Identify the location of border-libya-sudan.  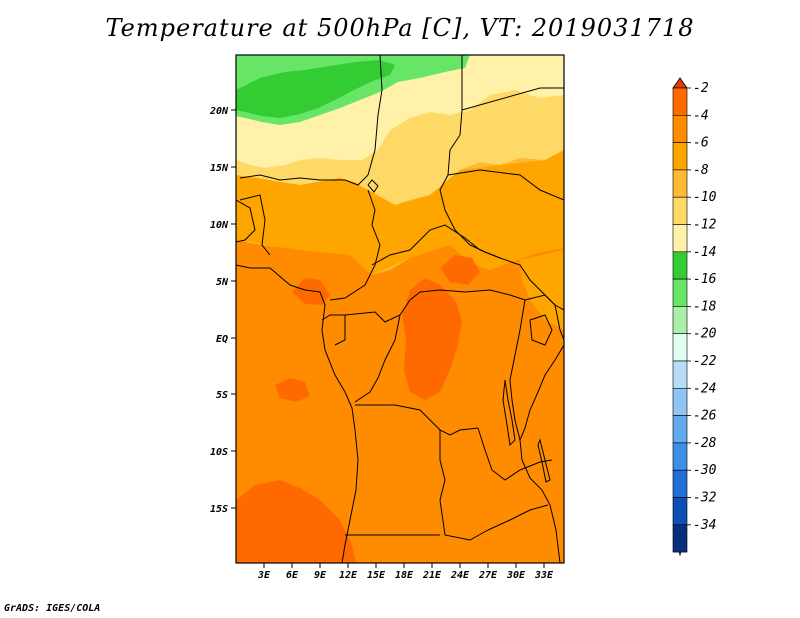
(512, 99).